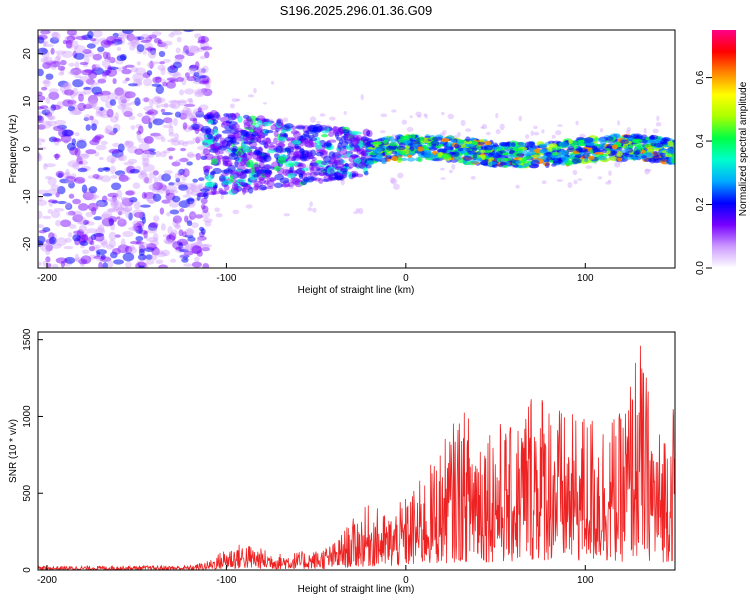 The height and width of the screenshot is (600, 750). What do you see at coordinates (27, 149) in the screenshot?
I see `spectrogram-y-tick-label-2: 0` at bounding box center [27, 149].